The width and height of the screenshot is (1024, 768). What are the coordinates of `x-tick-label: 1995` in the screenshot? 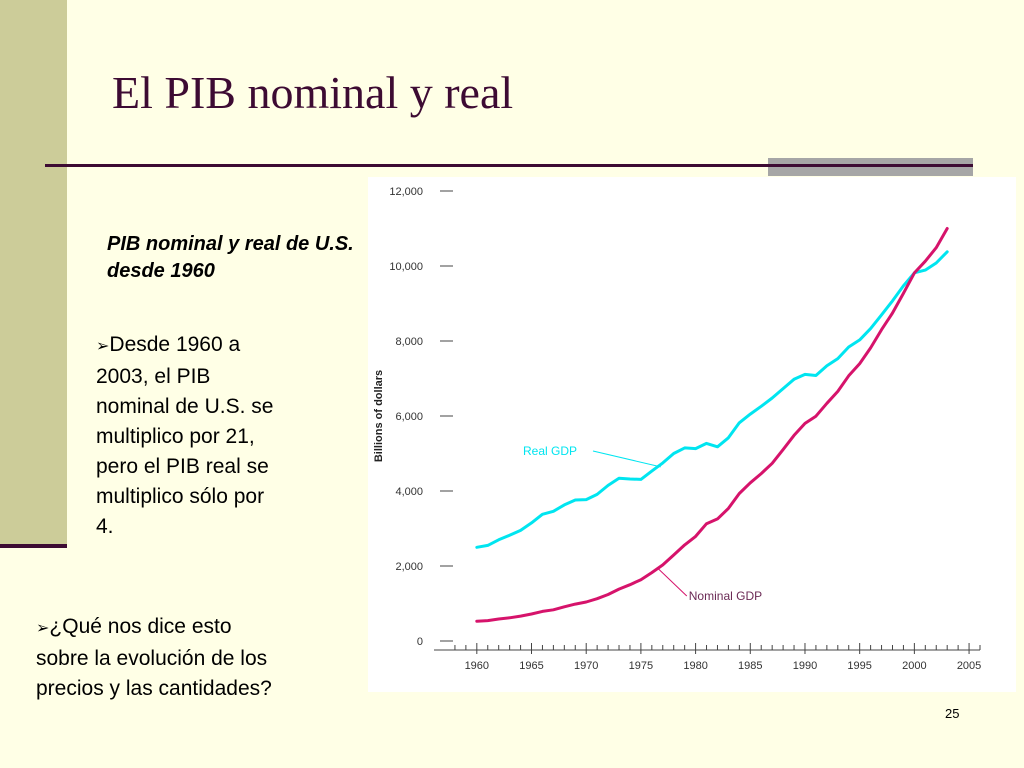 It's located at (859, 666).